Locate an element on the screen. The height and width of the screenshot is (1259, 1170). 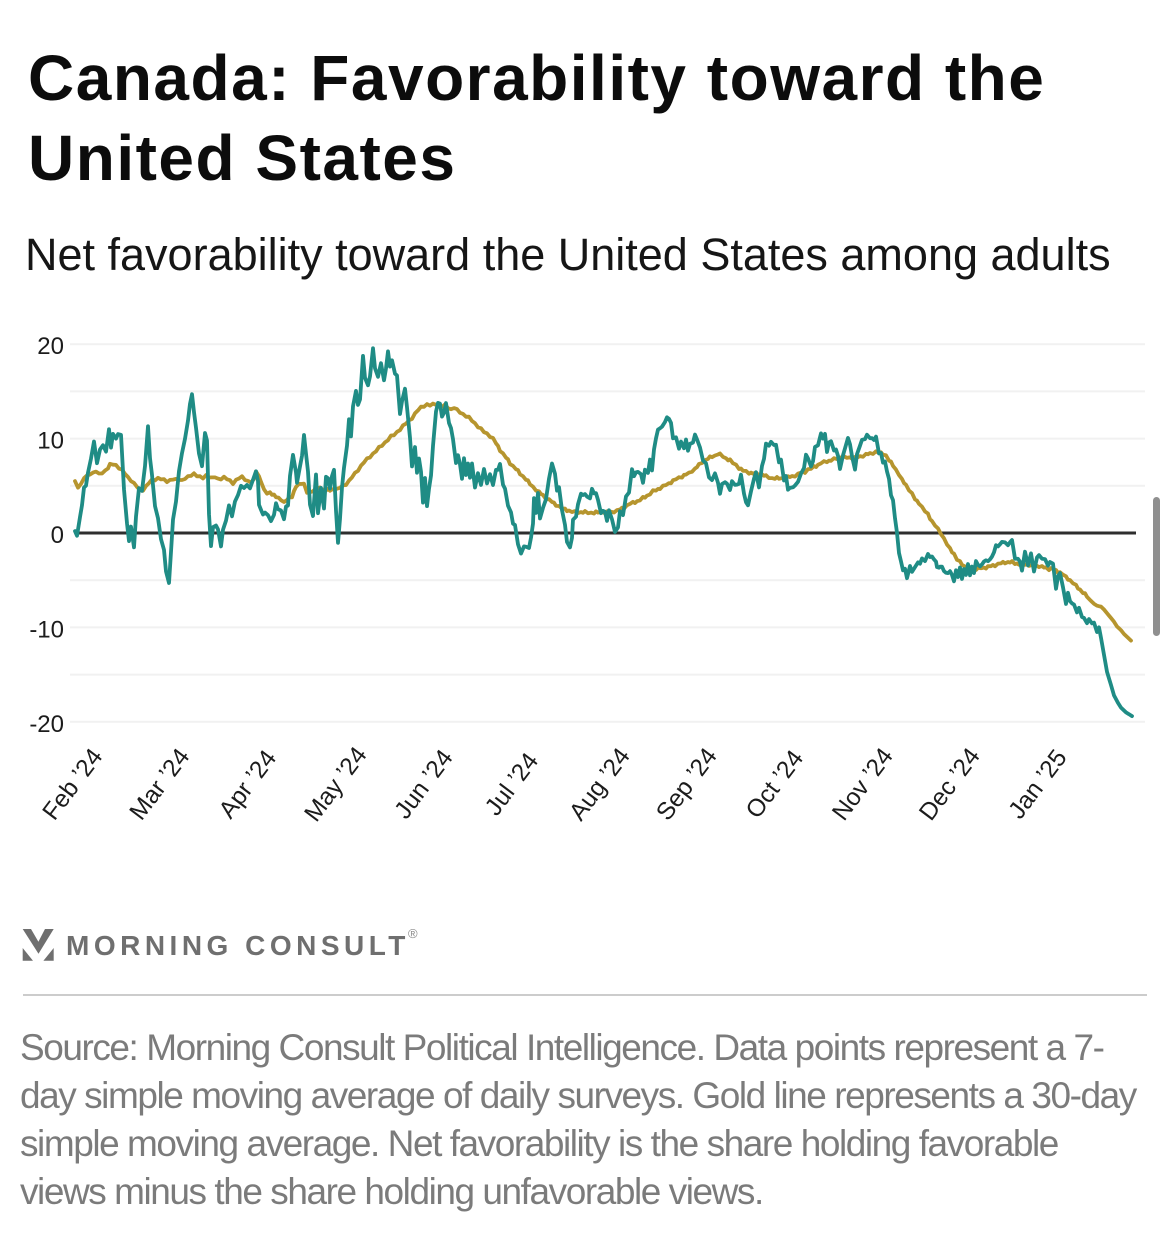
svg-text: May ’24 is located at coordinates (335, 784).